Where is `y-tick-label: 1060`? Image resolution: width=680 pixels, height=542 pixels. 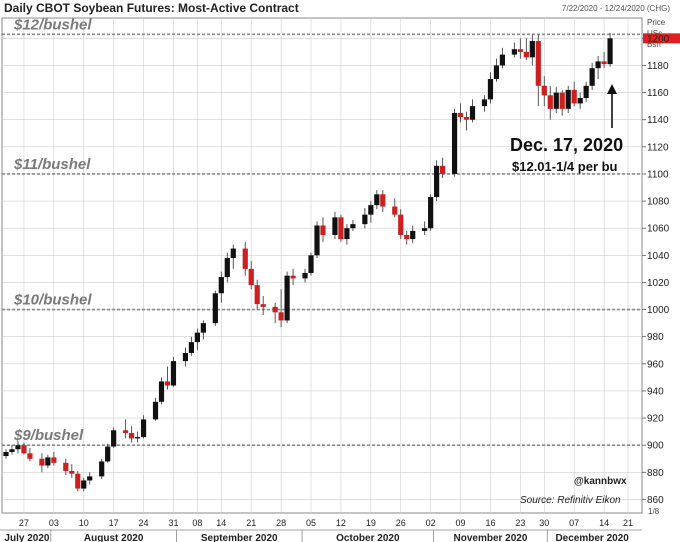
y-tick-label: 1060 is located at coordinates (658, 229).